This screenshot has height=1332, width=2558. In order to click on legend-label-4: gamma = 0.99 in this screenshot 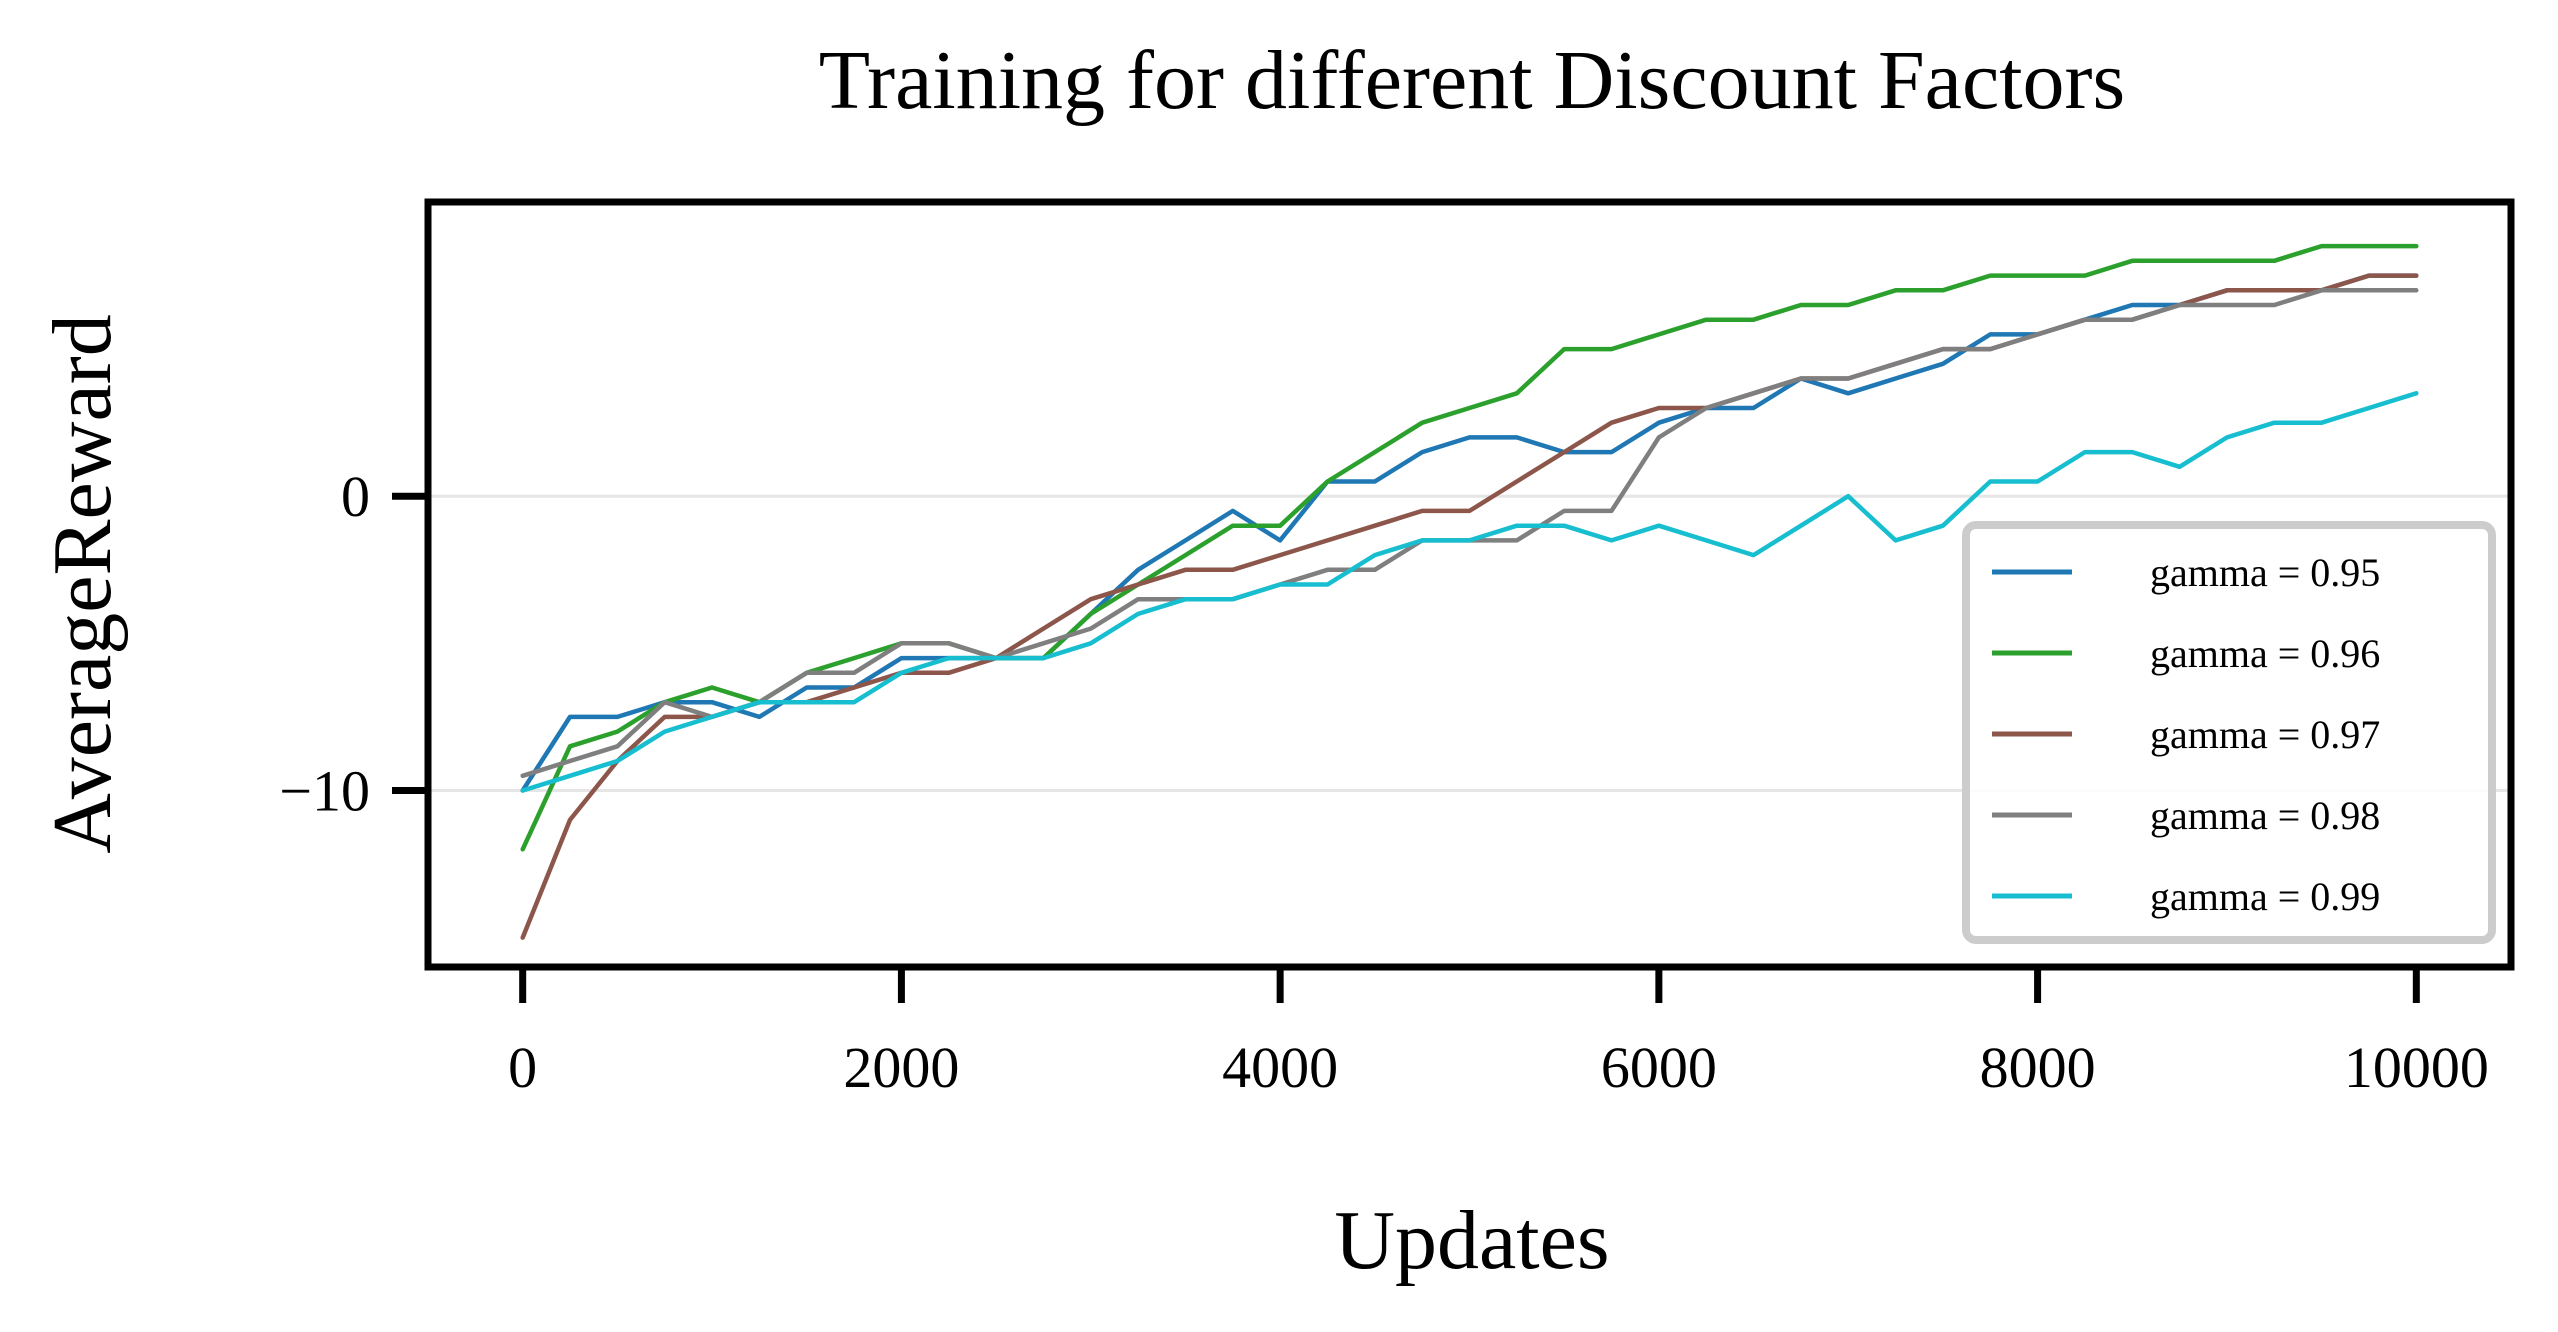, I will do `click(2265, 896)`.